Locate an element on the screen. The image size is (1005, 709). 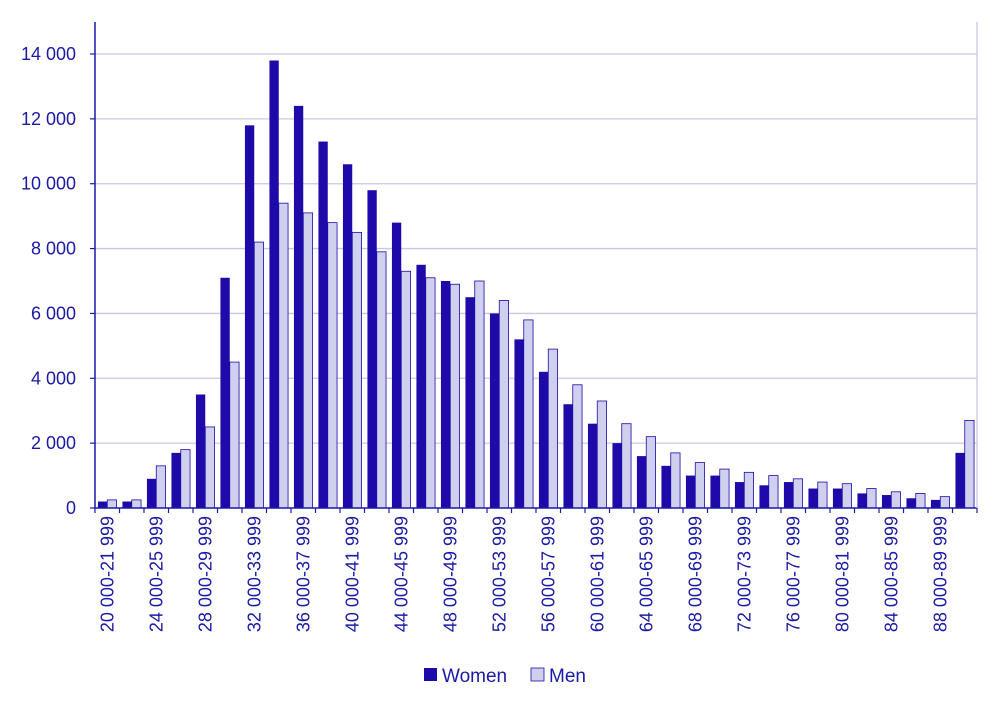
x-tick-label: 76 000-77 999 is located at coordinates (793, 574).